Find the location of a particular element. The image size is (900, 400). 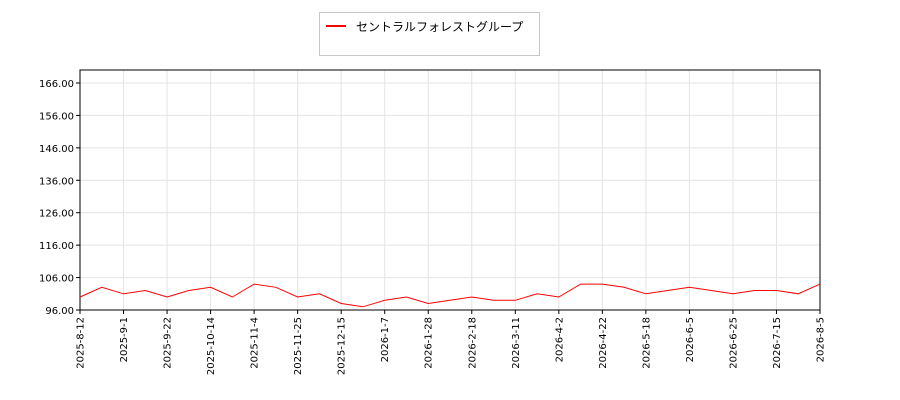

x-tick-label: 2026-7-15 is located at coordinates (777, 343).